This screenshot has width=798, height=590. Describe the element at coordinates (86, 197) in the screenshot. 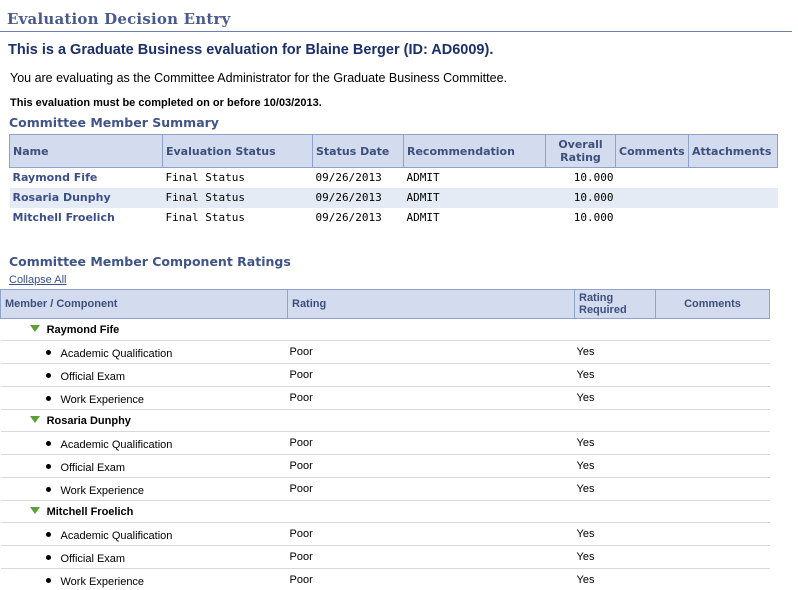

I see `member-name-link: Rosaria Dunphy` at that location.